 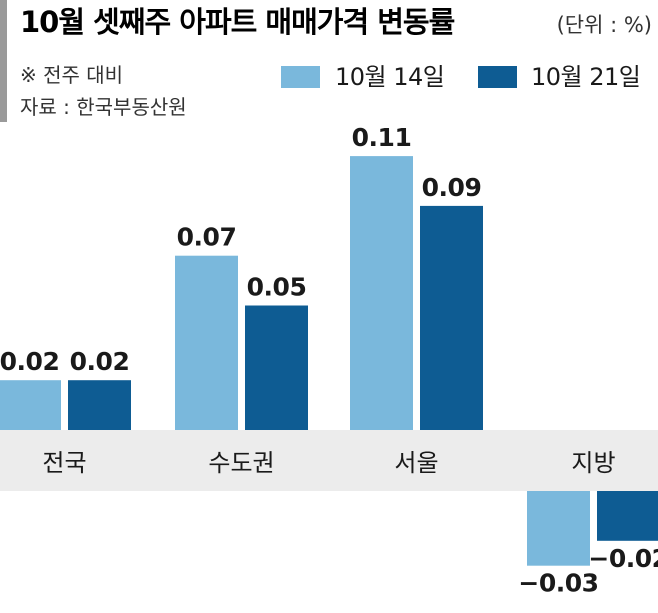 I want to click on value-label-2-series-2: 0.09, so click(x=452, y=187).